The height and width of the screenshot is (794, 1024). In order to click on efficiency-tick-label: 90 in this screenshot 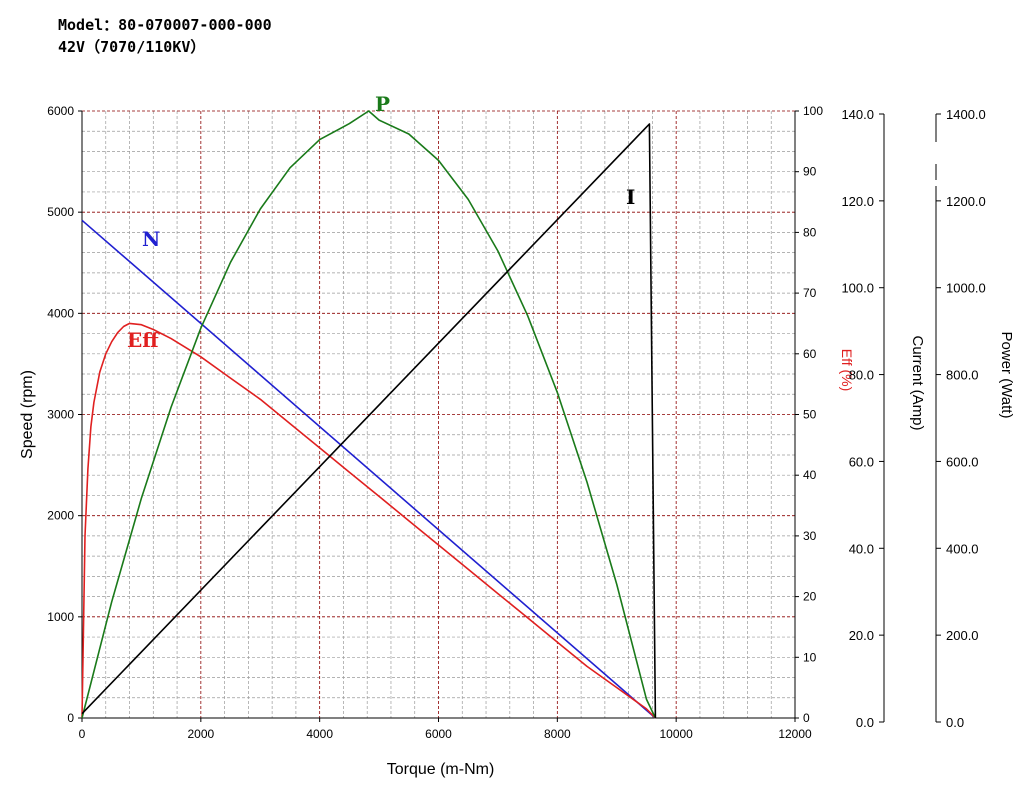, I will do `click(810, 172)`.